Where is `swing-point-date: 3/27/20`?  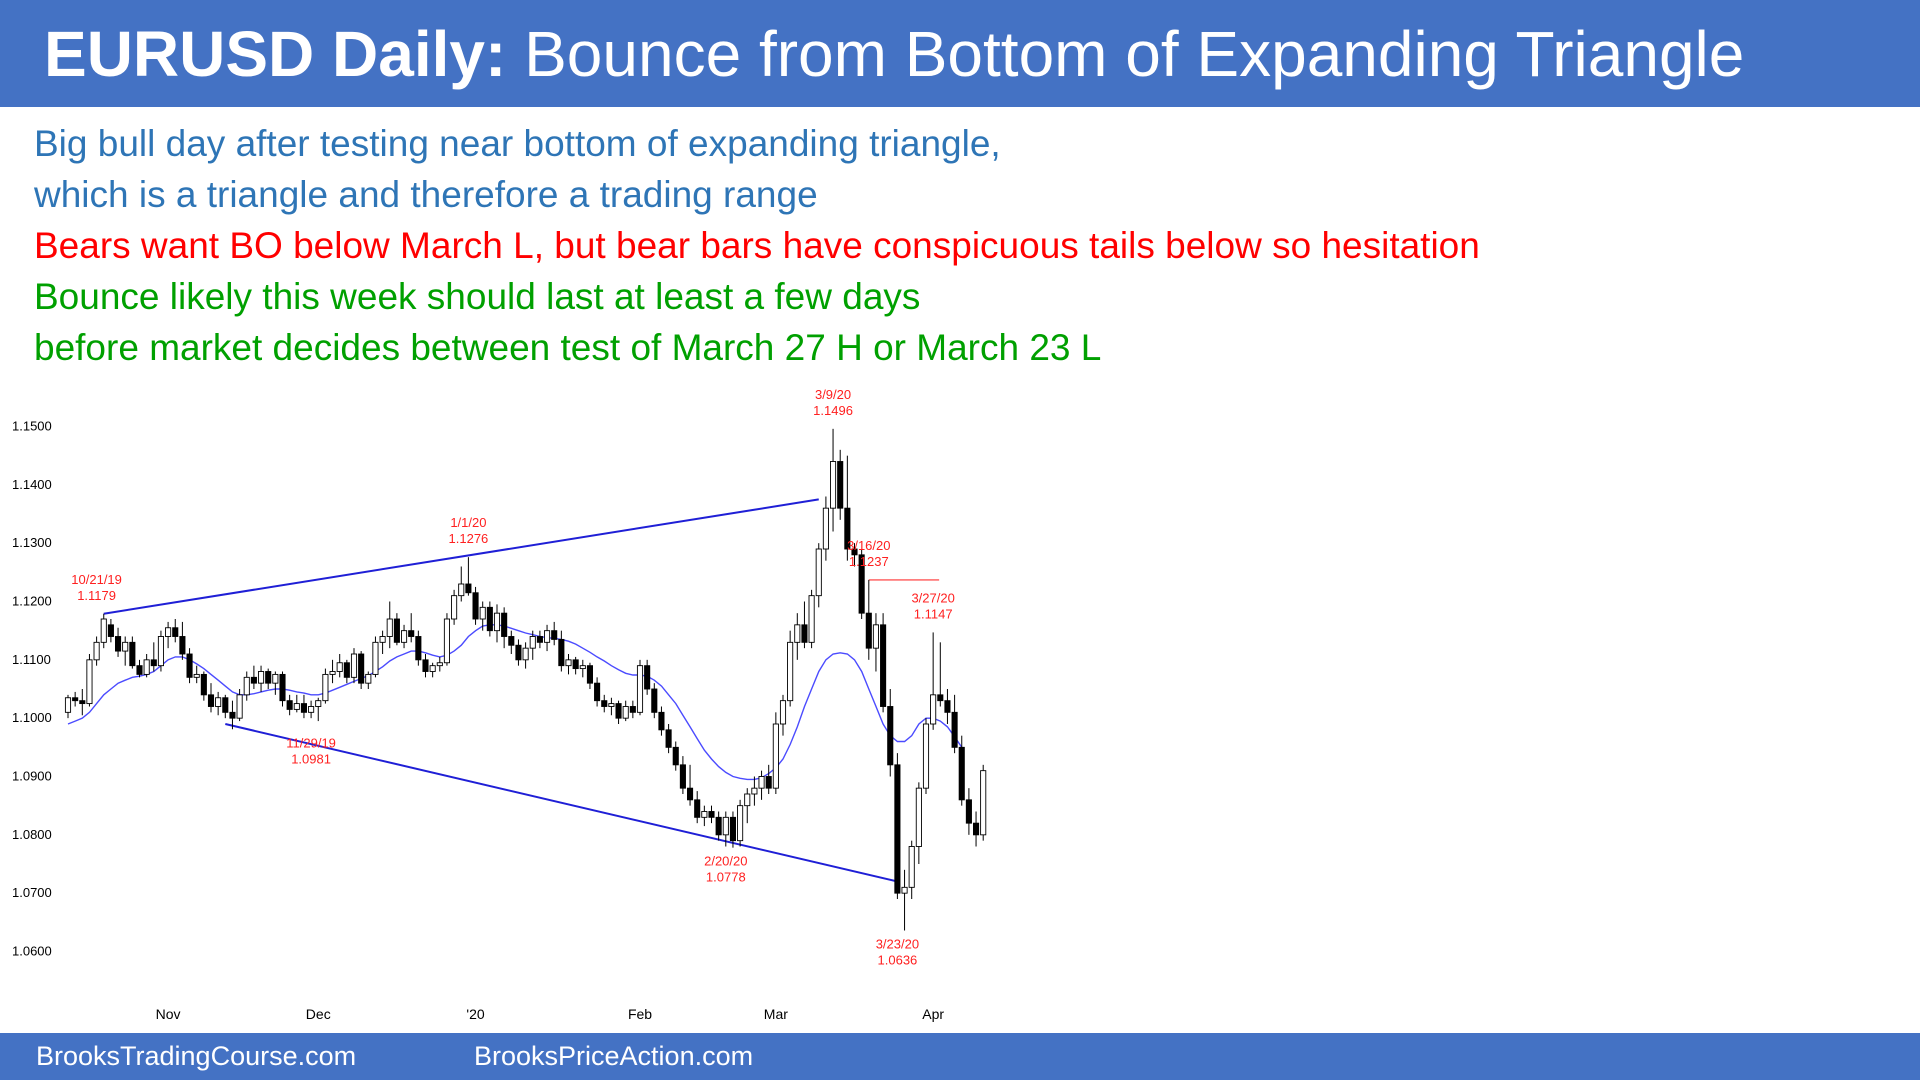 swing-point-date: 3/27/20 is located at coordinates (932, 597).